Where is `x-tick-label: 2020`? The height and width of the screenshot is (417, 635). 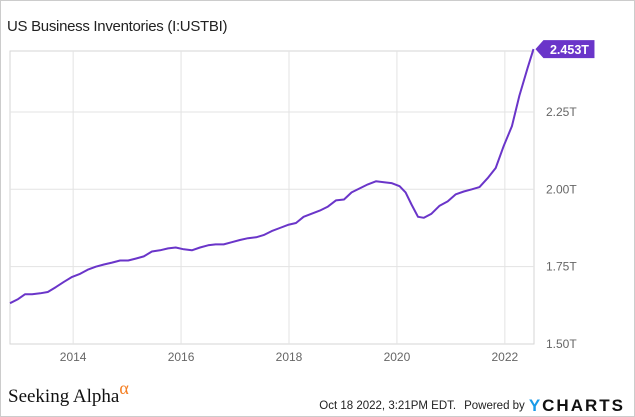 x-tick-label: 2020 is located at coordinates (397, 357).